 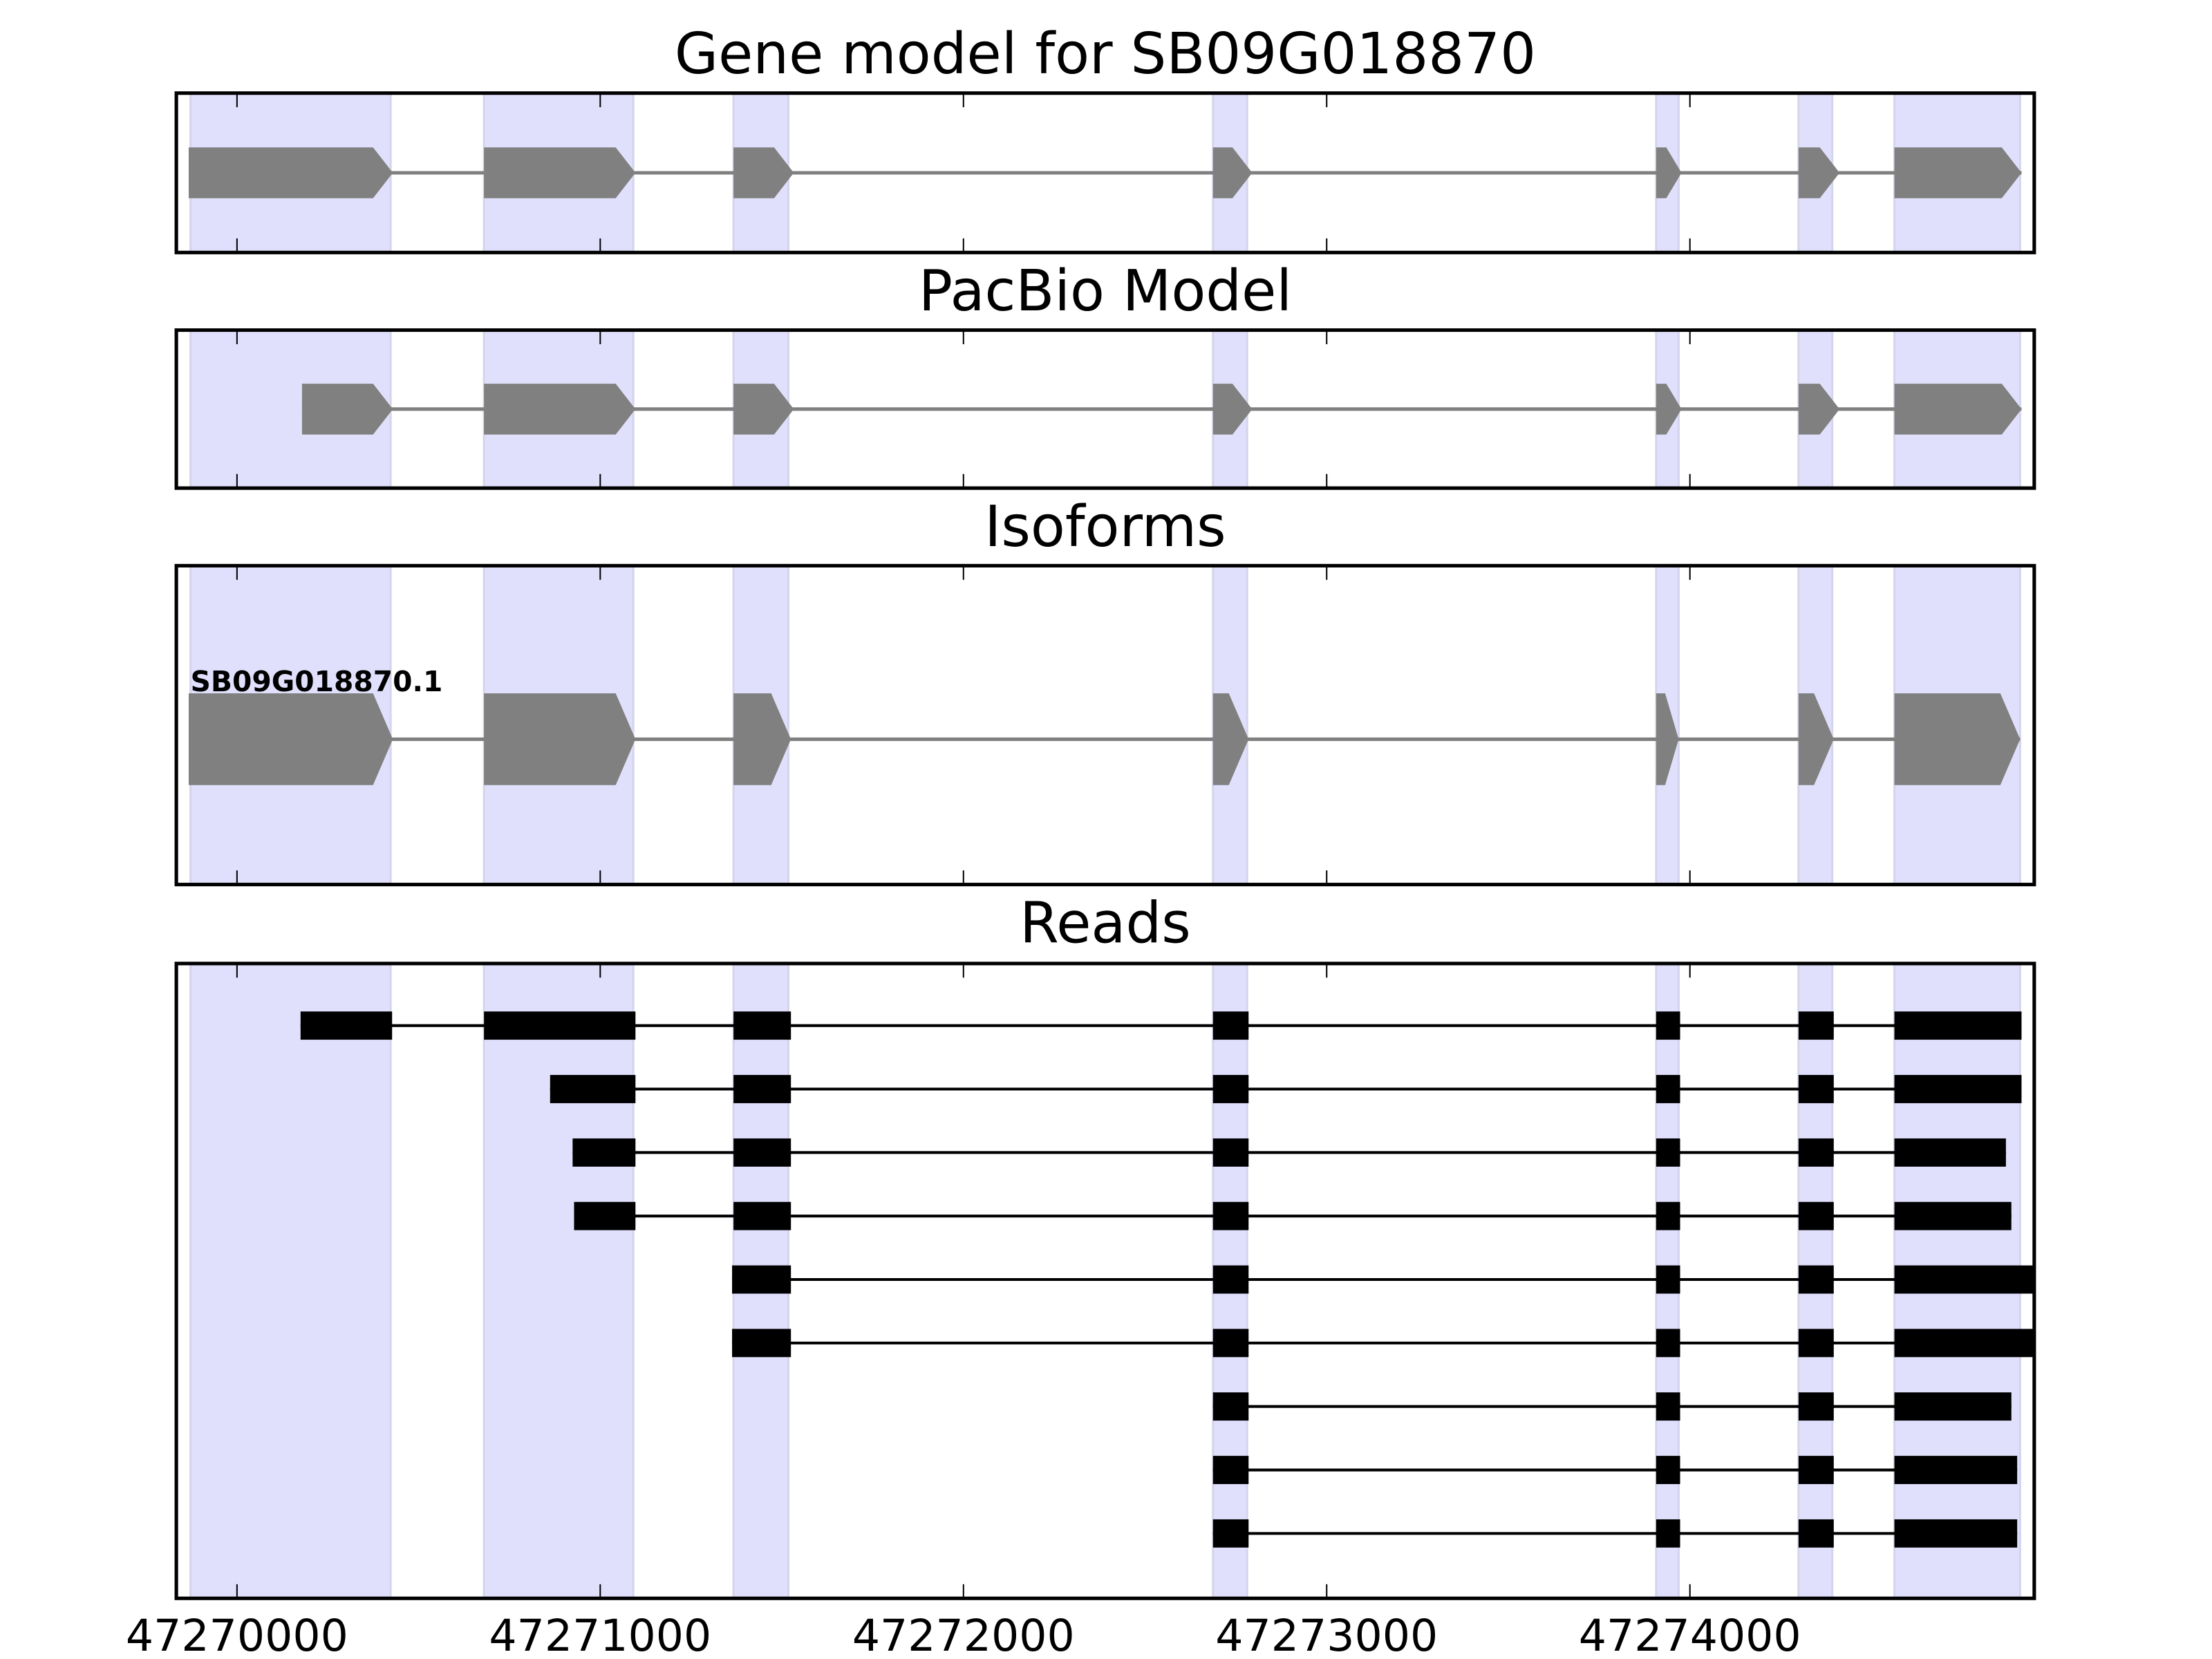 I want to click on isoform-label: SB09G018870.1, so click(x=317, y=681).